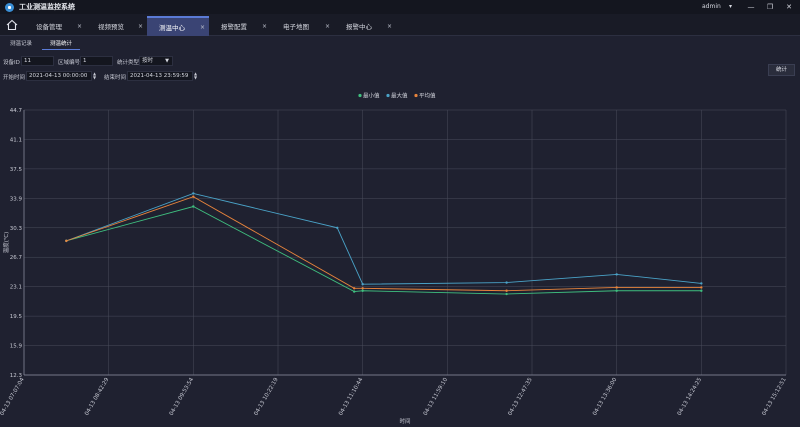  I want to click on device-id-input: 11, so click(37, 61).